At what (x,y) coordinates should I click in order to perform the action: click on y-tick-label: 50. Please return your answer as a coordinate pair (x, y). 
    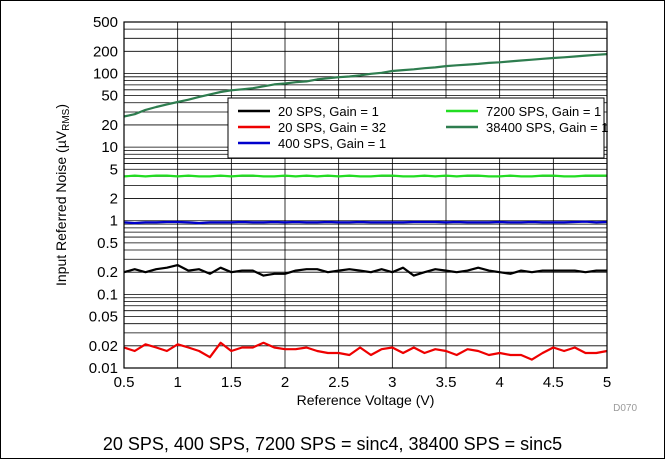
    Looking at the image, I should click on (109, 96).